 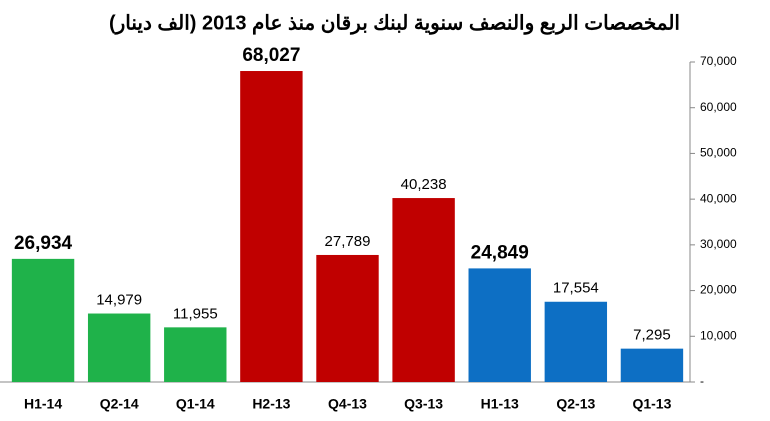 What do you see at coordinates (718, 244) in the screenshot?
I see `y-tick-label: 30,000` at bounding box center [718, 244].